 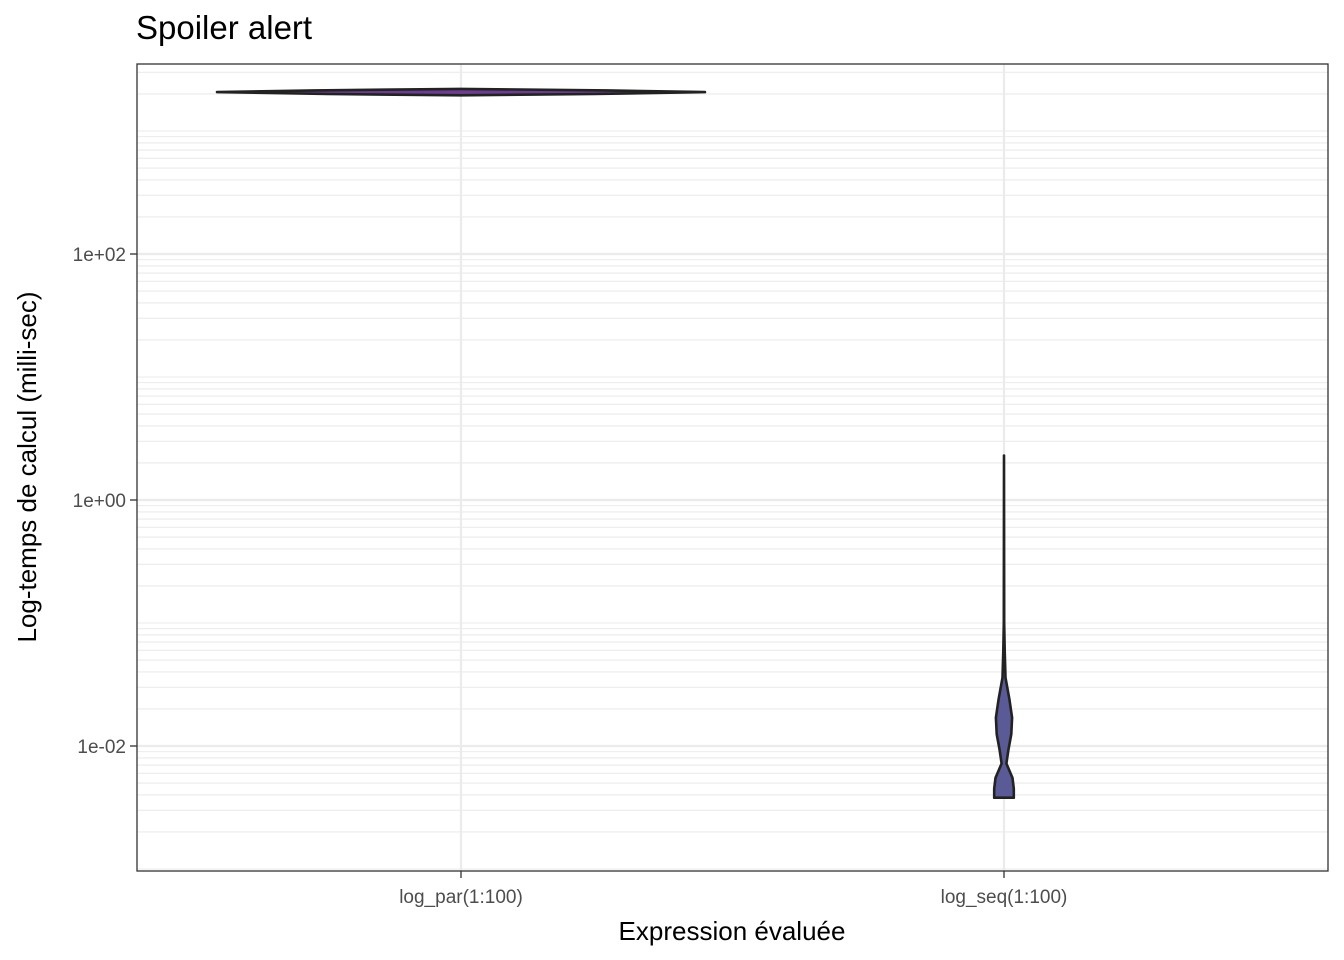 What do you see at coordinates (732, 931) in the screenshot?
I see `x-axis-title: Expression évaluée` at bounding box center [732, 931].